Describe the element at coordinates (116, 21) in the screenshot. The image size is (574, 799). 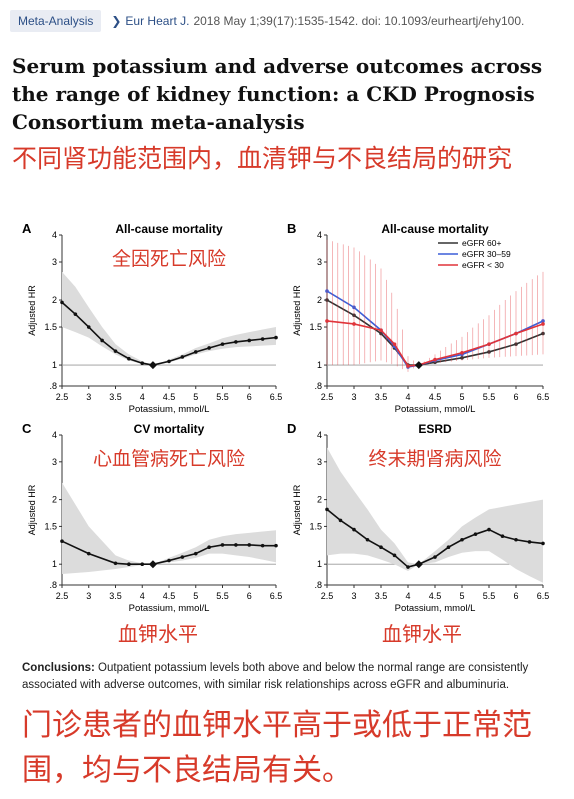
I see `chevron-right-icon: ❯` at that location.